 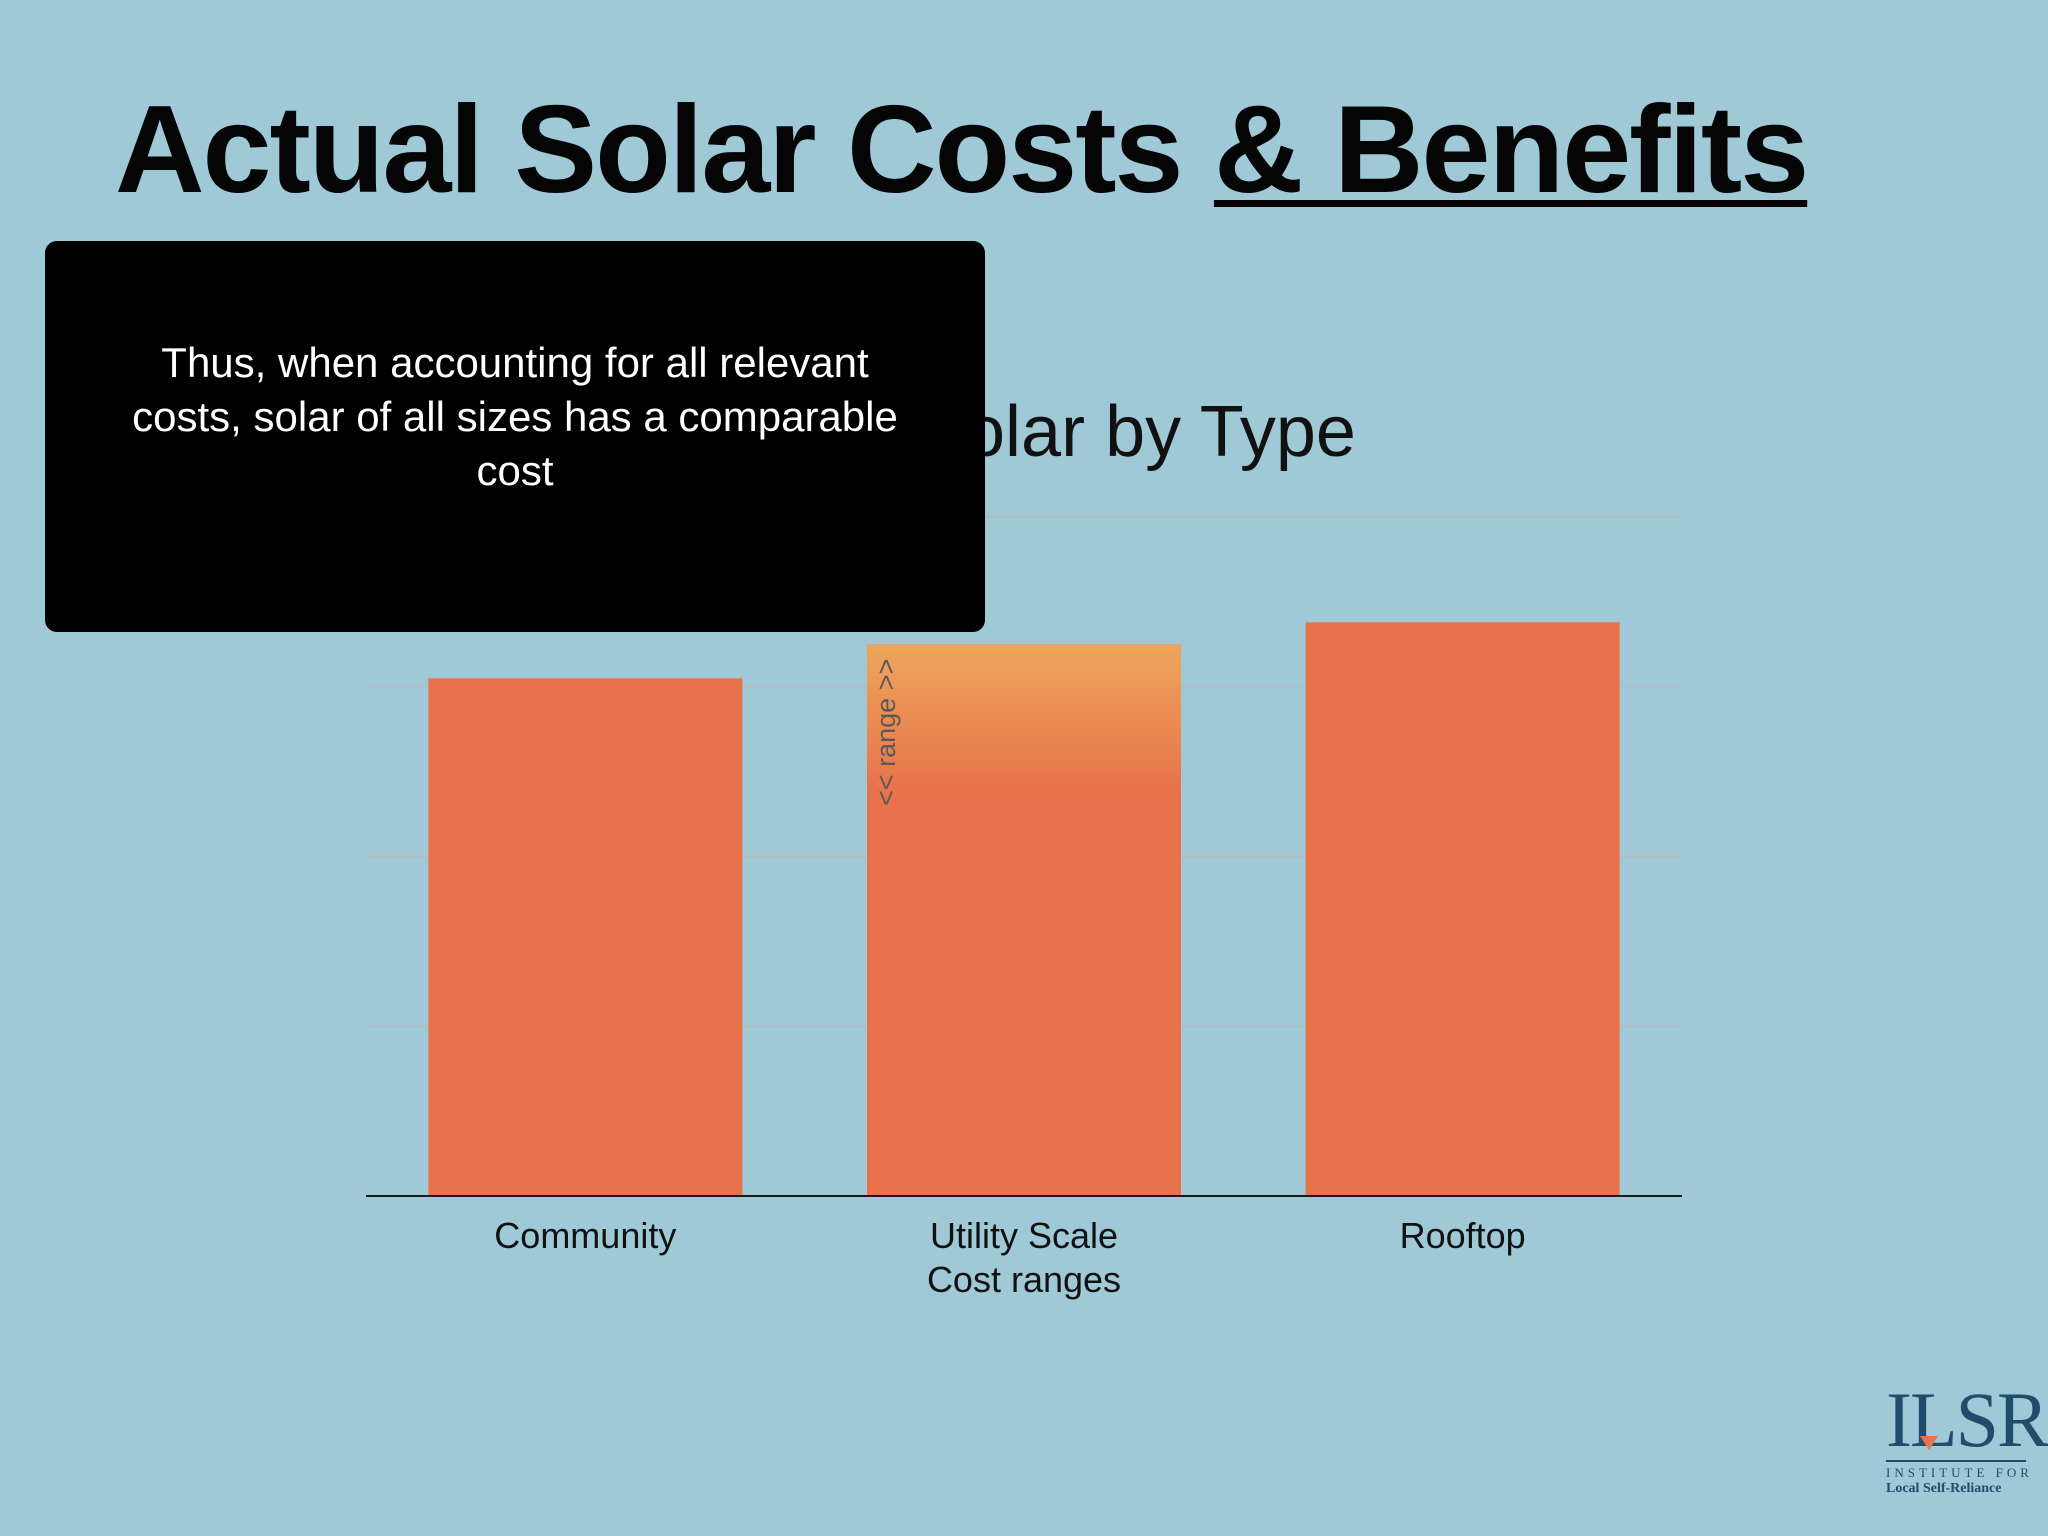 I want to click on chart-title: olar by Type, so click(x=1160, y=432).